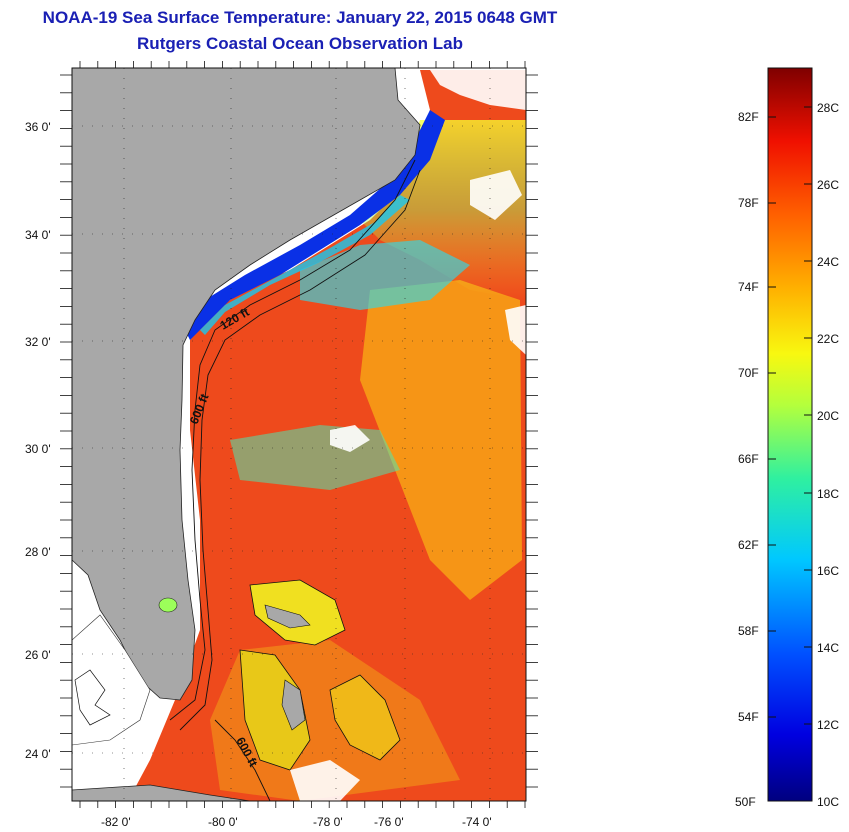  What do you see at coordinates (38, 449) in the screenshot?
I see `lat-label: 30 0'` at bounding box center [38, 449].